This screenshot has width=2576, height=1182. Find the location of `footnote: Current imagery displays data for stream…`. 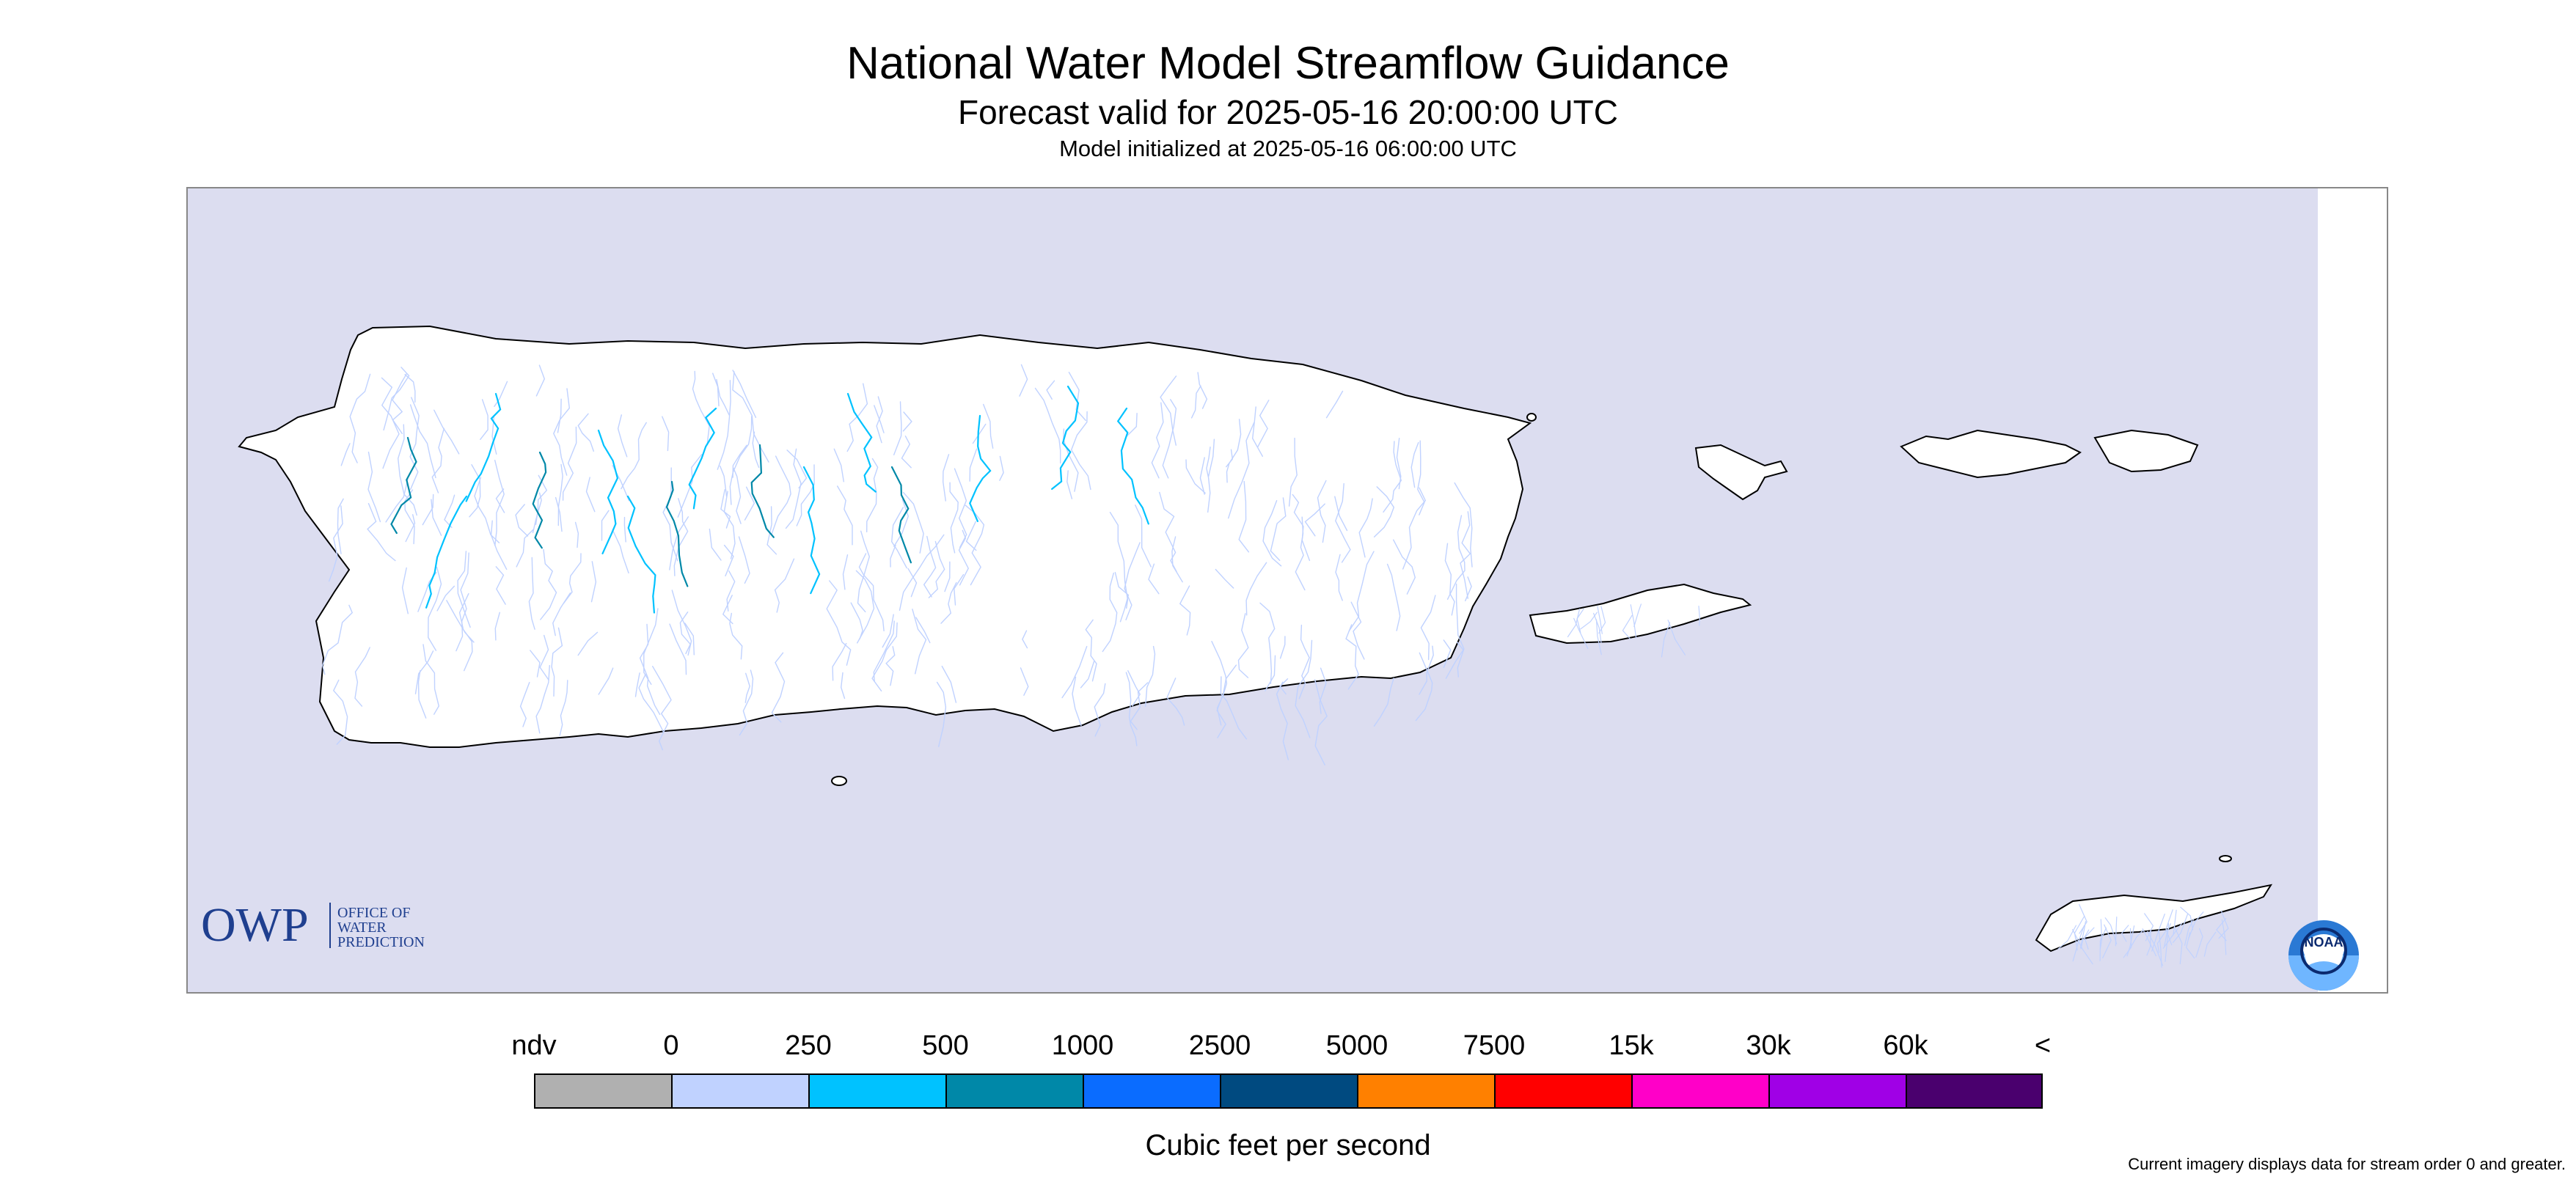

footnote: Current imagery displays data for stream… is located at coordinates (2347, 1164).